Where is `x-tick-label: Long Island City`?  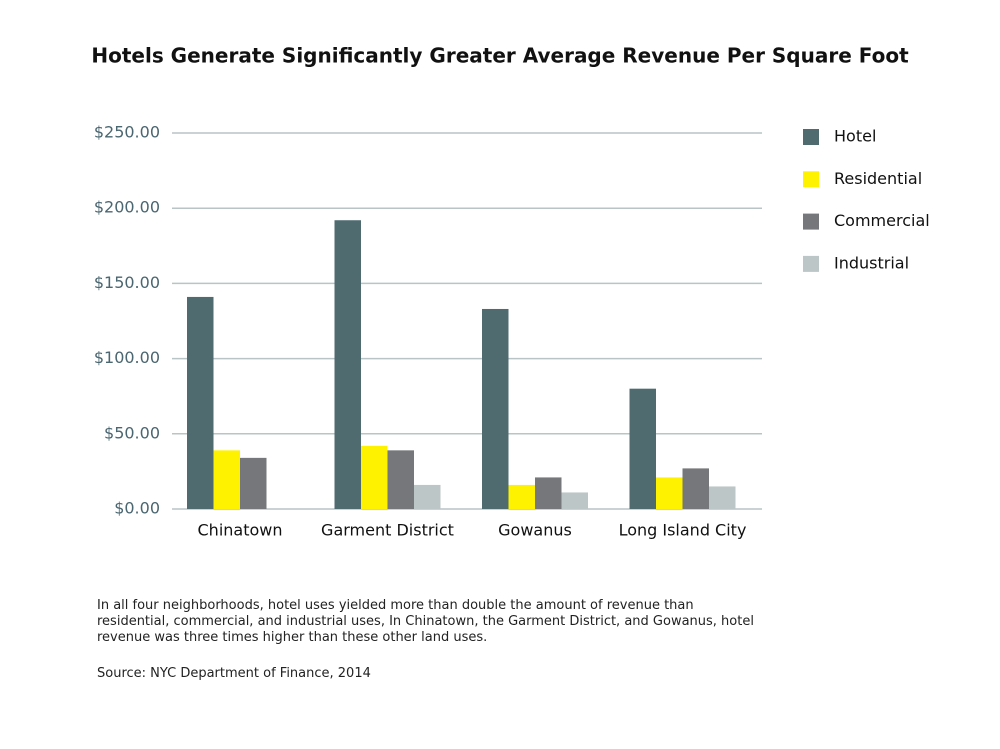 x-tick-label: Long Island City is located at coordinates (683, 530).